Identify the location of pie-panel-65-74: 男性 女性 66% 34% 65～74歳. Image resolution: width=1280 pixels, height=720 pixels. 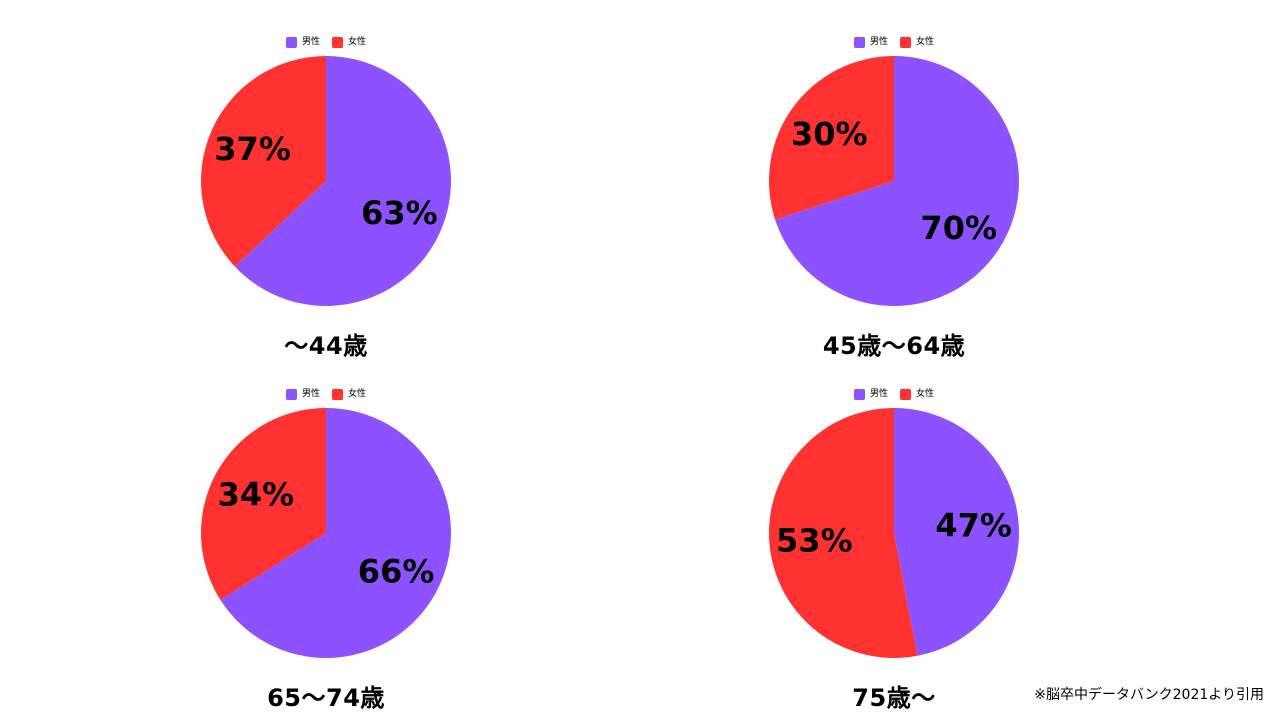
(326, 532).